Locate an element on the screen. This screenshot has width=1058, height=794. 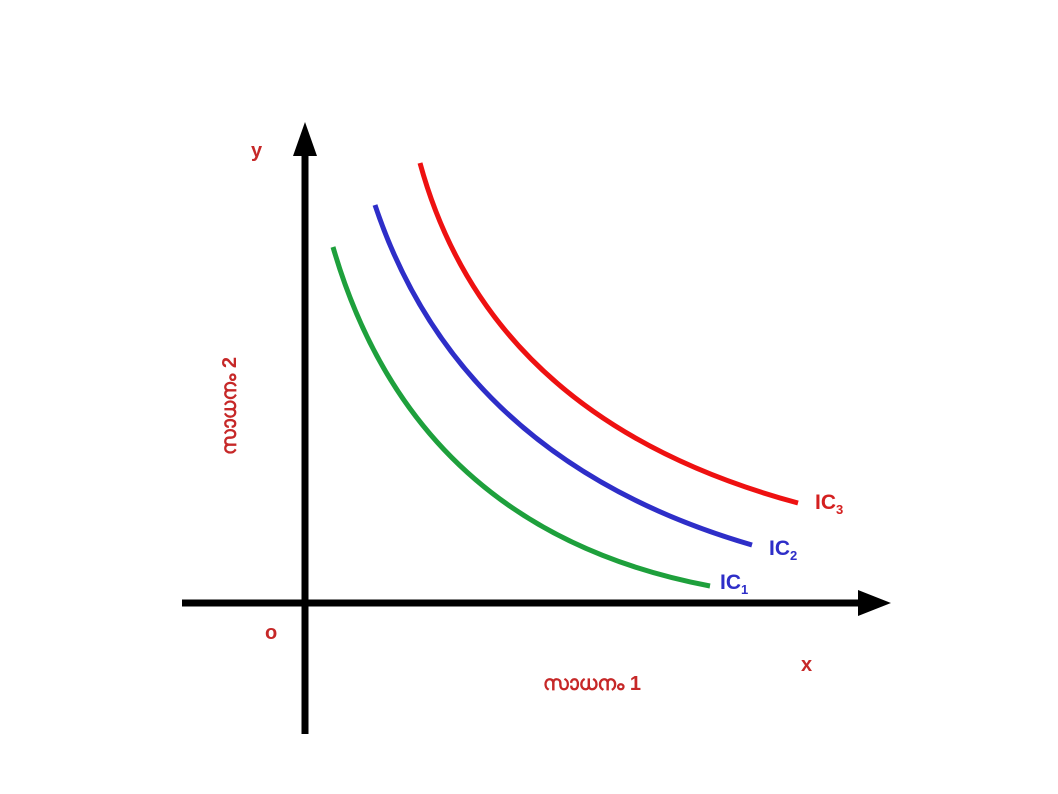
y-axis-title: സാധനം 2 is located at coordinates (230, 406).